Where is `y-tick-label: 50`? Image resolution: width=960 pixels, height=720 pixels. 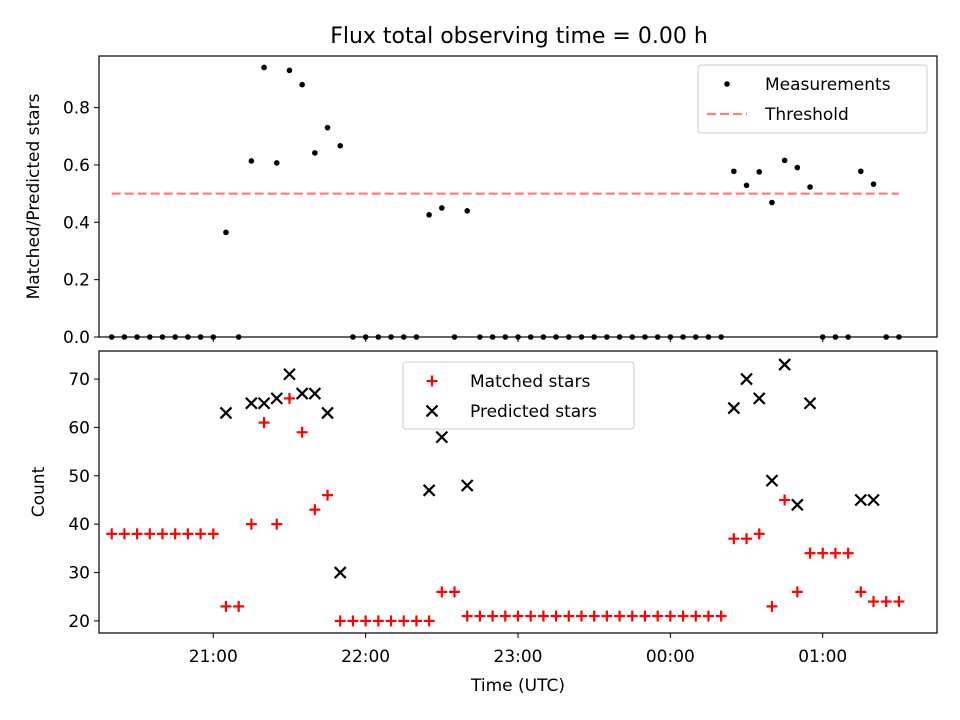 y-tick-label: 50 is located at coordinates (79, 477).